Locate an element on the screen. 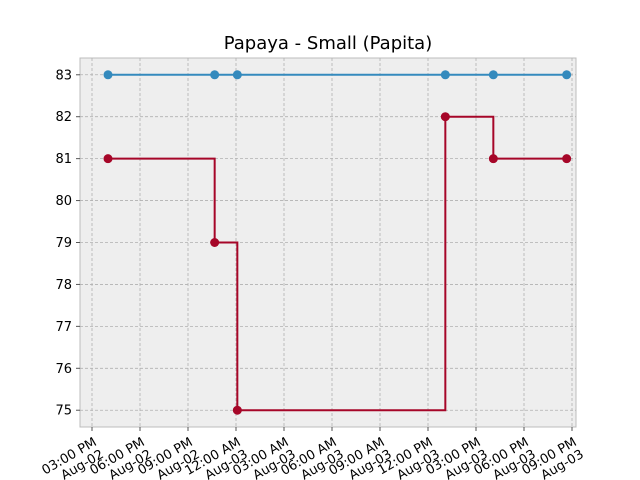 The height and width of the screenshot is (480, 640). y-tick-label: 79 is located at coordinates (63, 243).